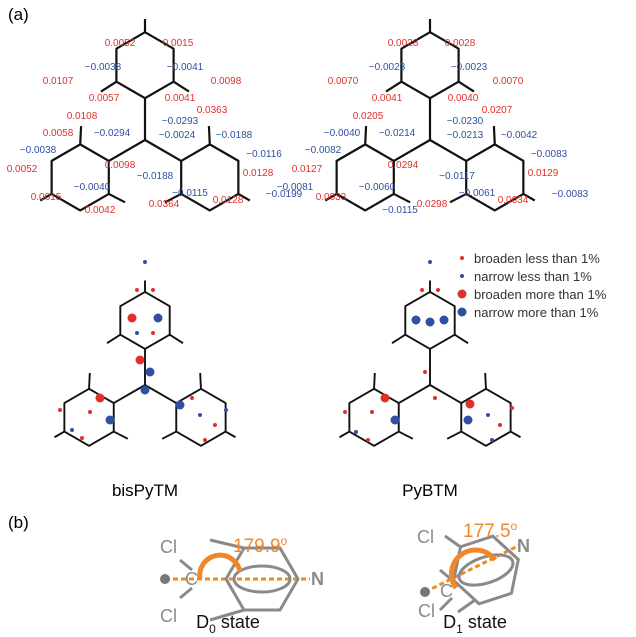 The height and width of the screenshot is (637, 636). I want to click on legend-label: narrow less than 1%, so click(533, 276).